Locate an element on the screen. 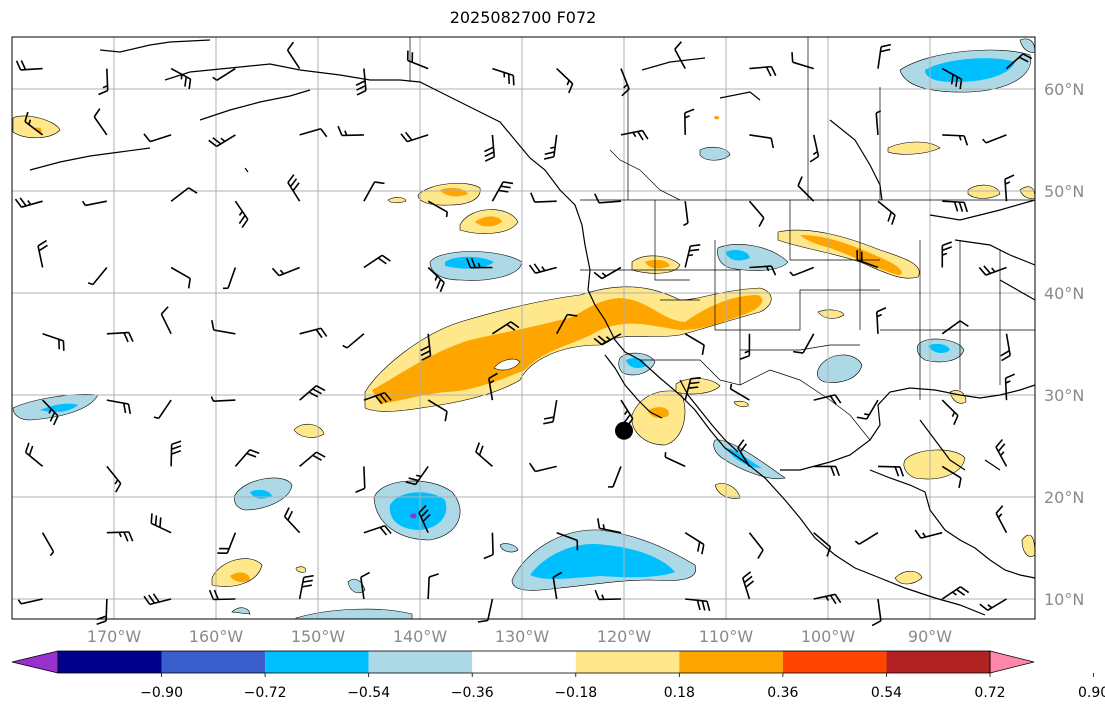 Image resolution: width=1105 pixels, height=712 pixels. latitude-tick-label: 50°N is located at coordinates (1064, 191).